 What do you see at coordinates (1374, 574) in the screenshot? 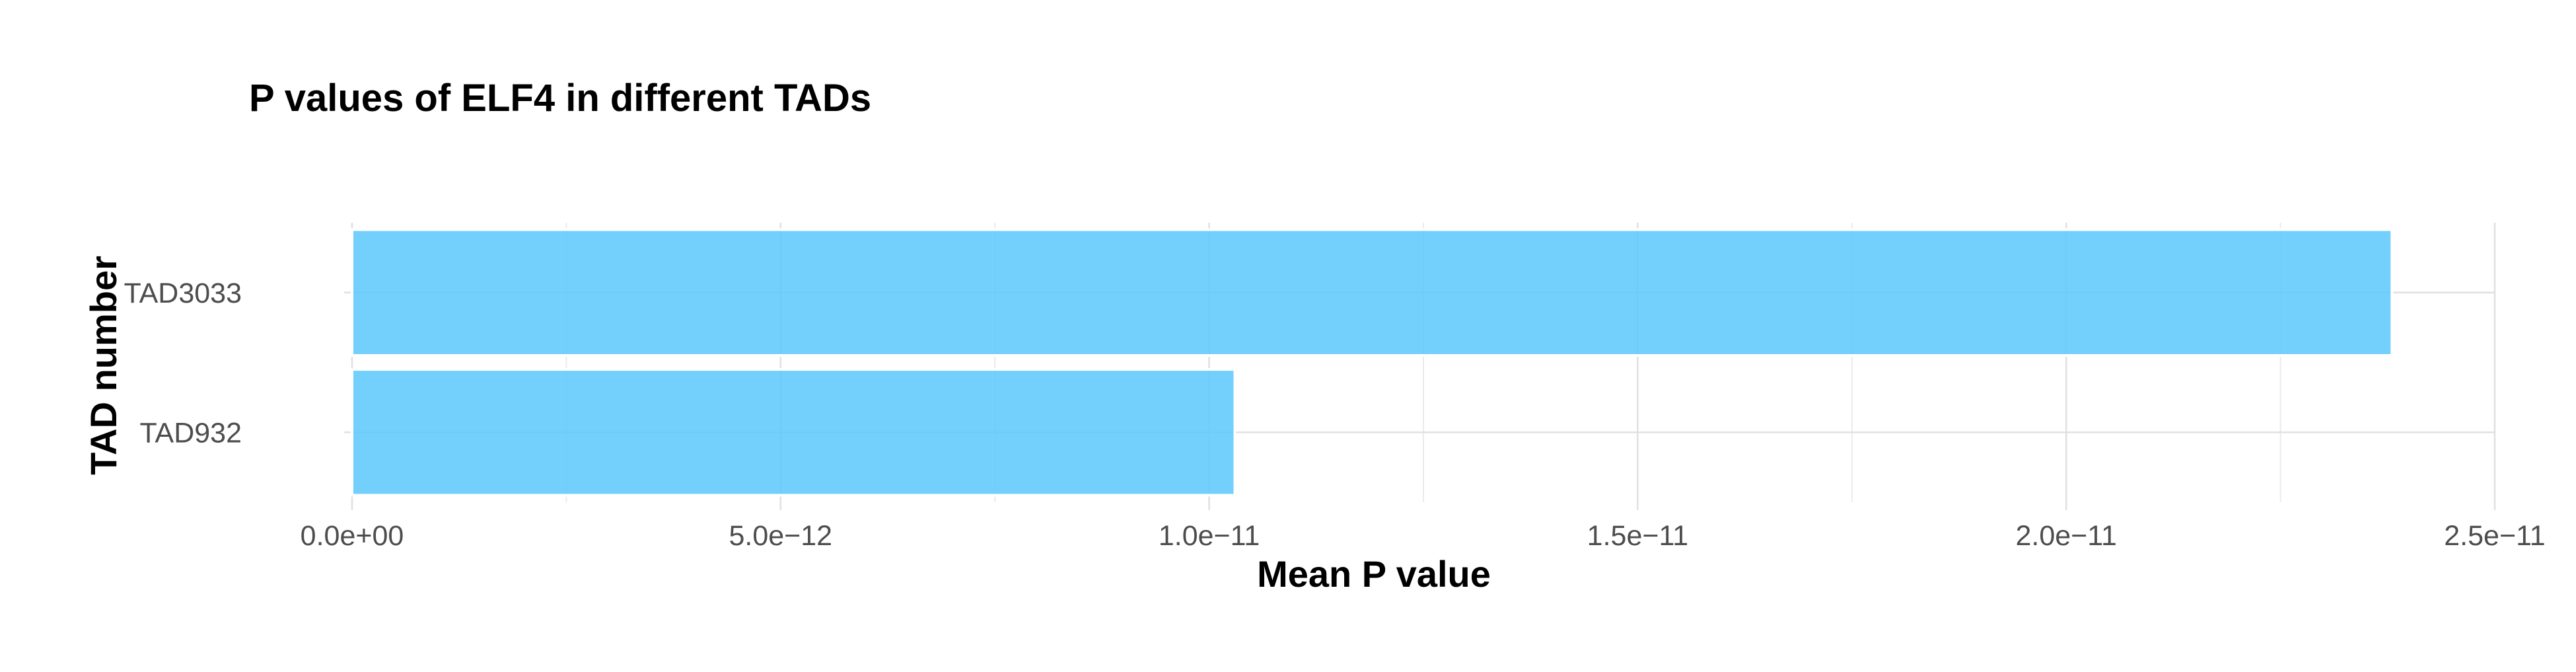
I see `x-axis-title: Mean P value` at bounding box center [1374, 574].